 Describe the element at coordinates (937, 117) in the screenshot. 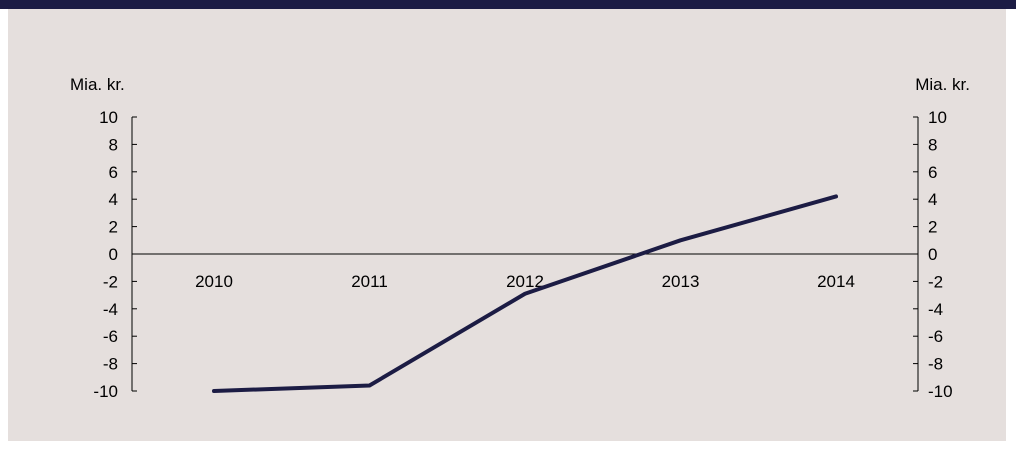

I see `right-tick-label: 10` at that location.